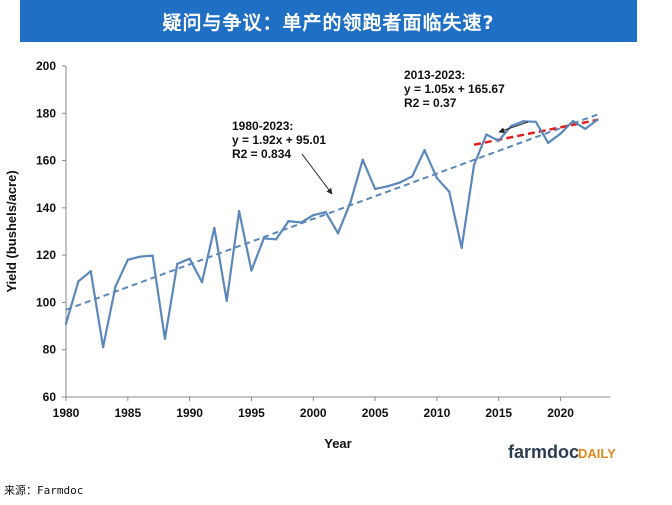 The image size is (672, 505). What do you see at coordinates (140, 256) in the screenshot?
I see `data-point-1986` at bounding box center [140, 256].